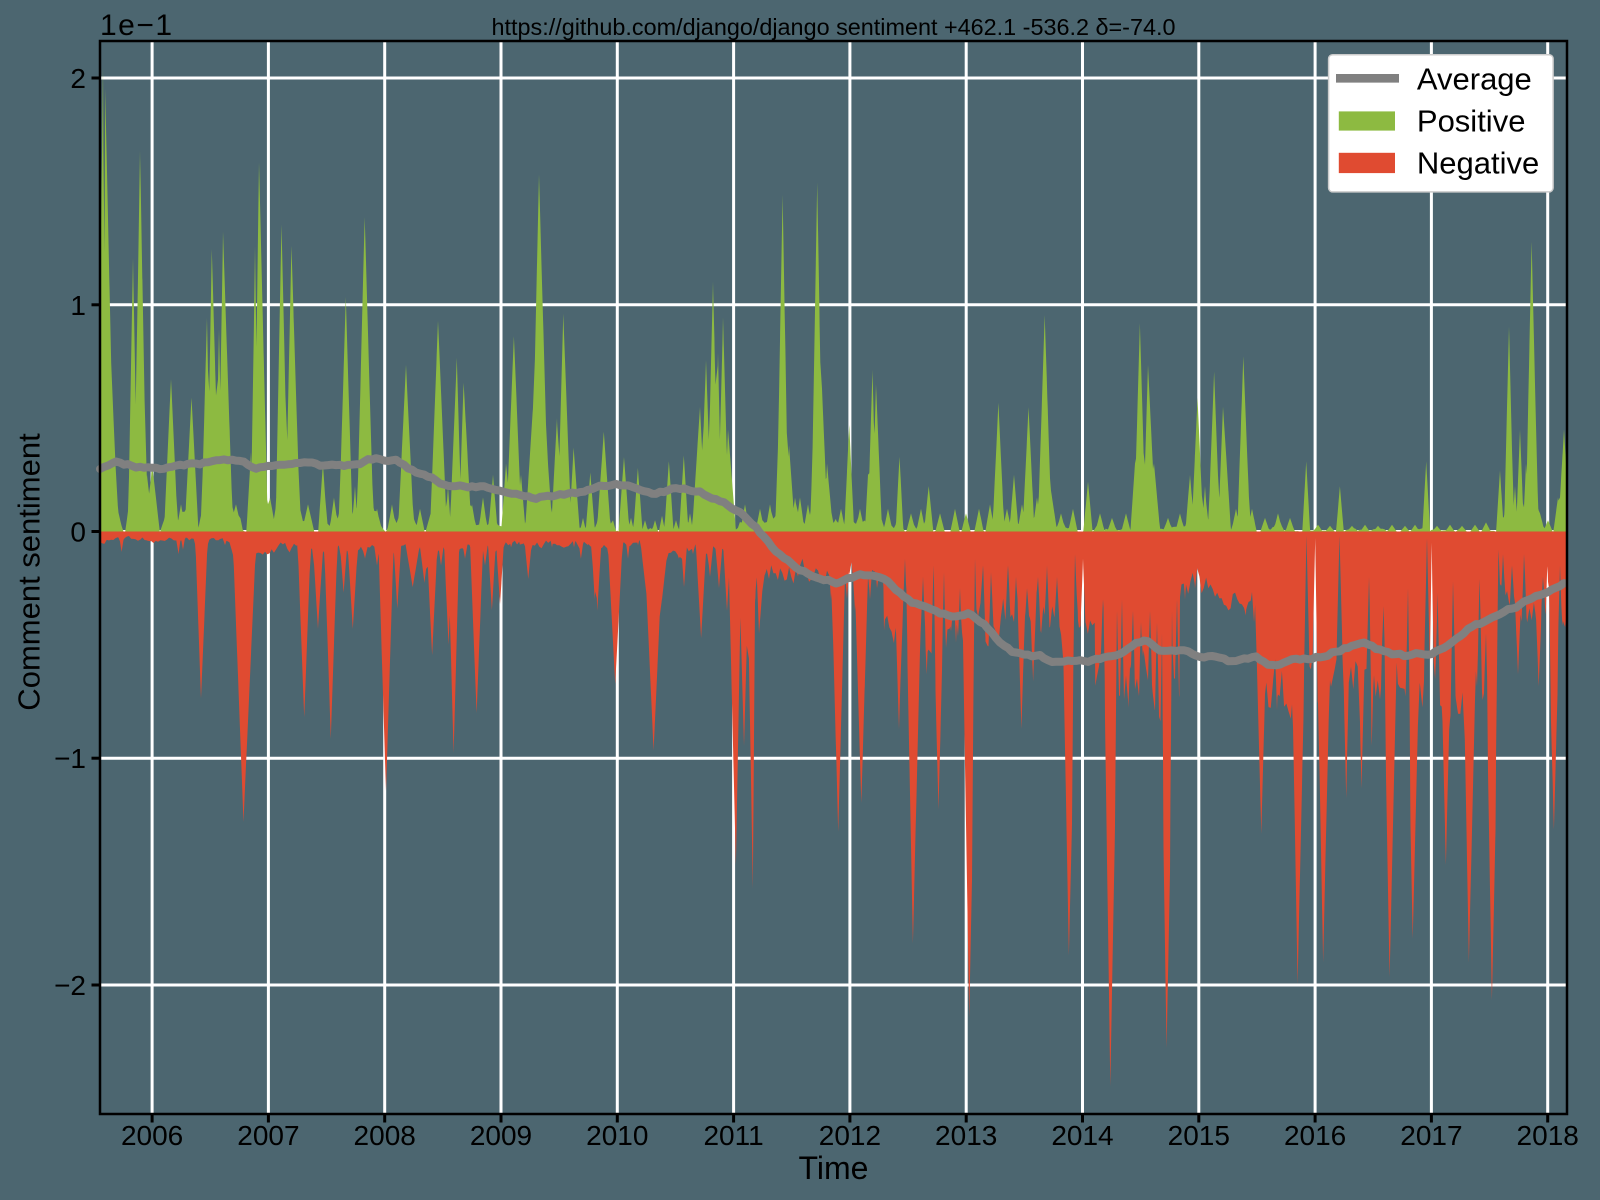 The height and width of the screenshot is (1200, 1600). I want to click on svg-text: Positive, so click(1471, 121).